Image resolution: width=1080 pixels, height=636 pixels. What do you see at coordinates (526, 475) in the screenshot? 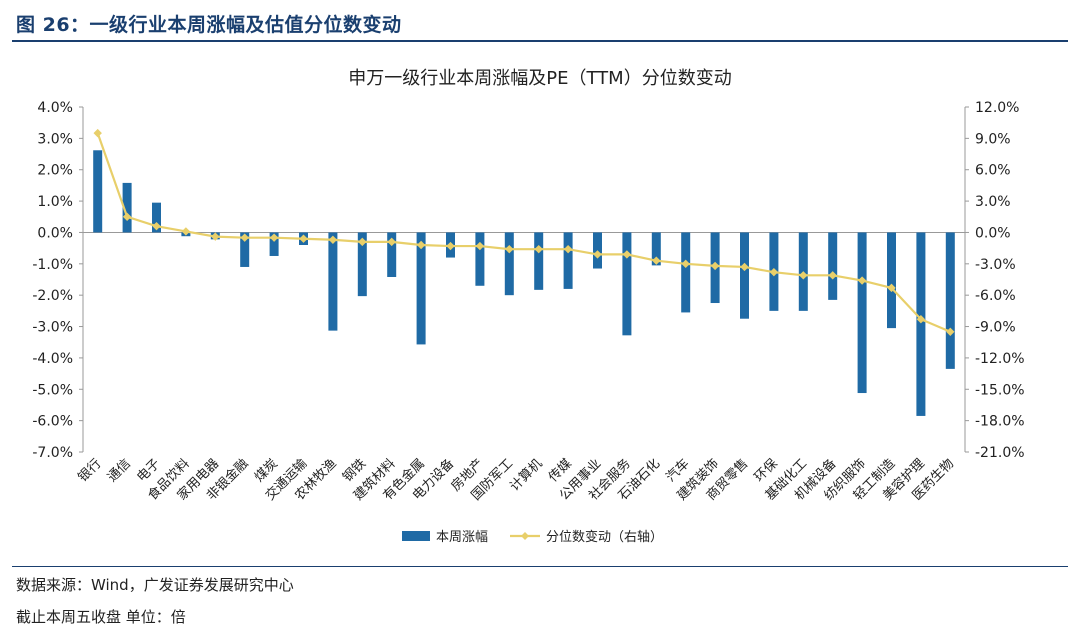
I see `x-tick-label: 计算机` at bounding box center [526, 475].